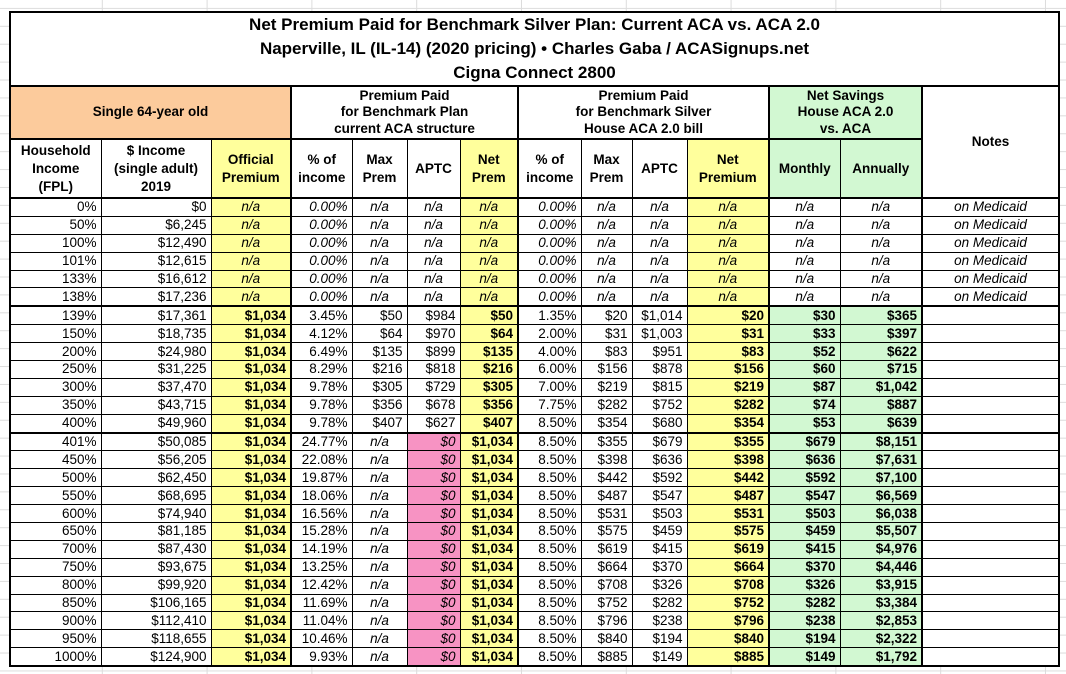 The image size is (1066, 674). Describe the element at coordinates (606, 405) in the screenshot. I see `cell-h-max-prem: $282` at that location.